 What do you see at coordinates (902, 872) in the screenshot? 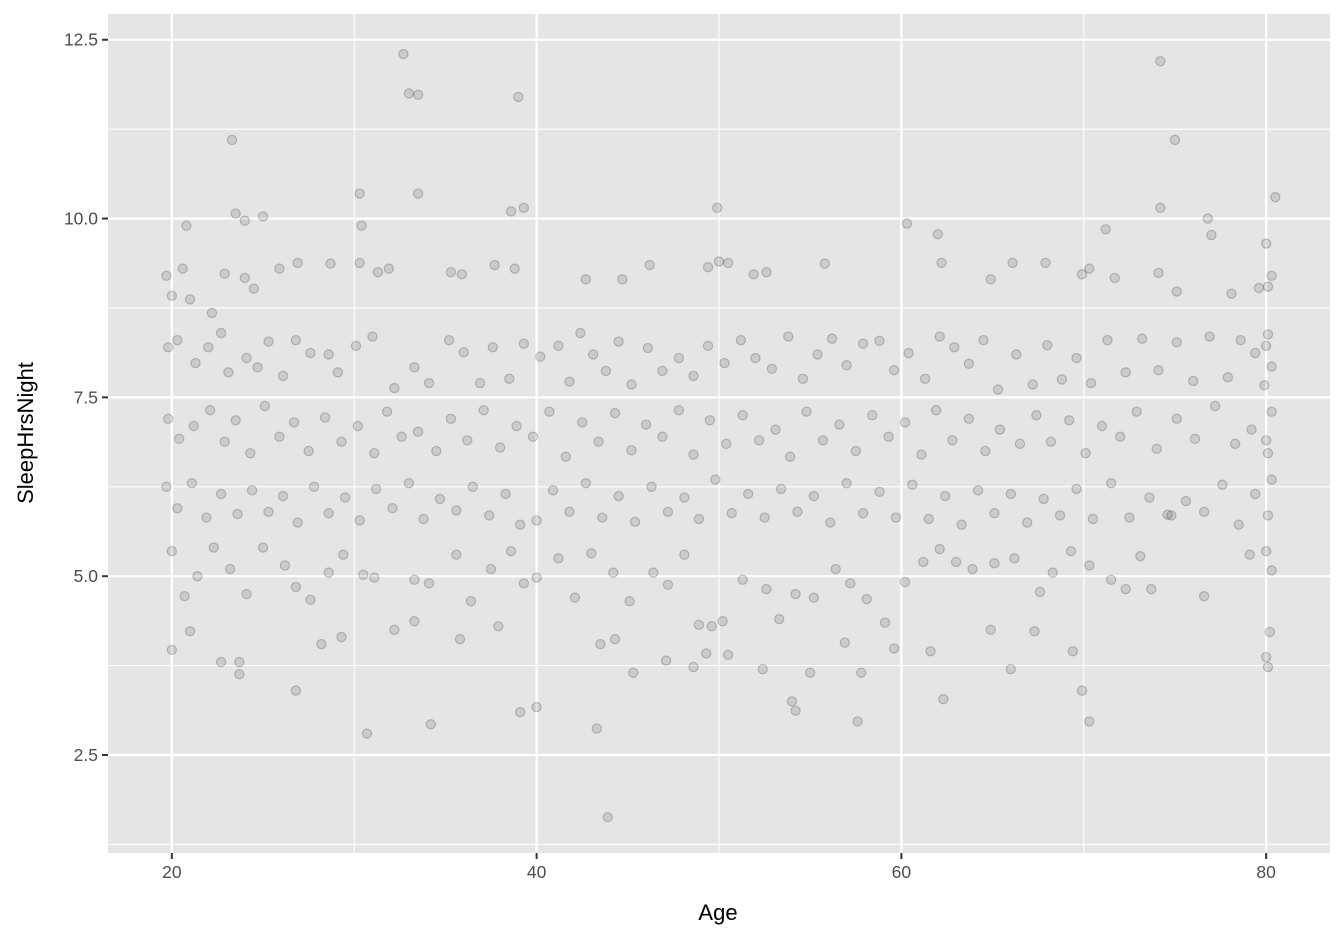
I see `x-tick-label: 60` at bounding box center [902, 872].